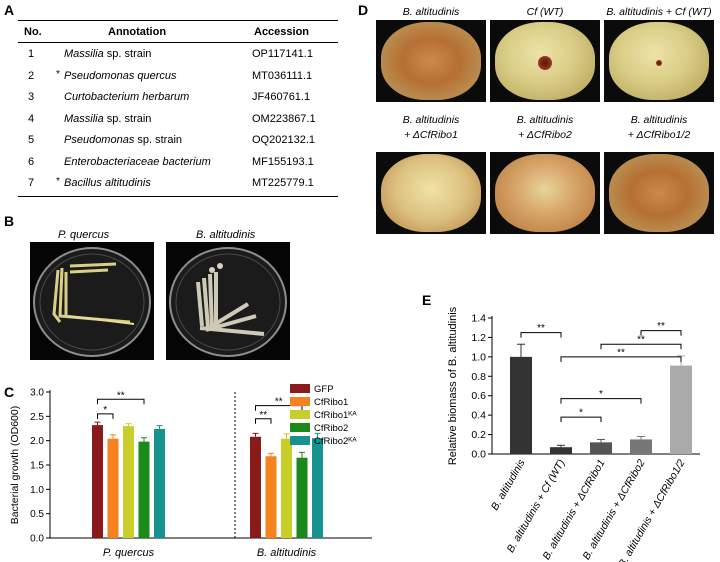 This screenshot has height=562, width=720. What do you see at coordinates (15, 465) in the screenshot?
I see `y-axis-title: Bacterial growth (OD600)` at bounding box center [15, 465].